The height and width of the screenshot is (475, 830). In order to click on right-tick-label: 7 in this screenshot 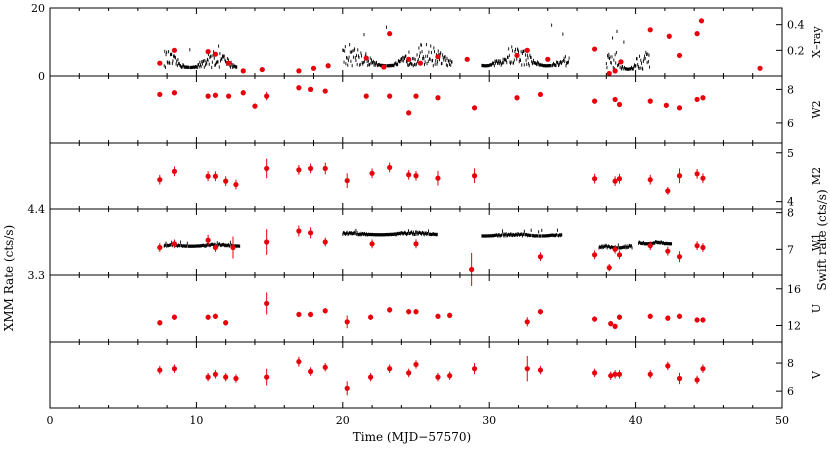, I will do `click(790, 249)`.